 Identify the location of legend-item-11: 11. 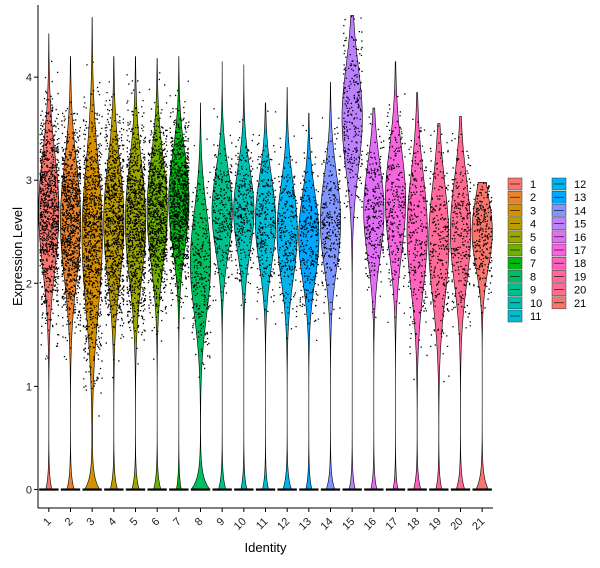
(524, 316).